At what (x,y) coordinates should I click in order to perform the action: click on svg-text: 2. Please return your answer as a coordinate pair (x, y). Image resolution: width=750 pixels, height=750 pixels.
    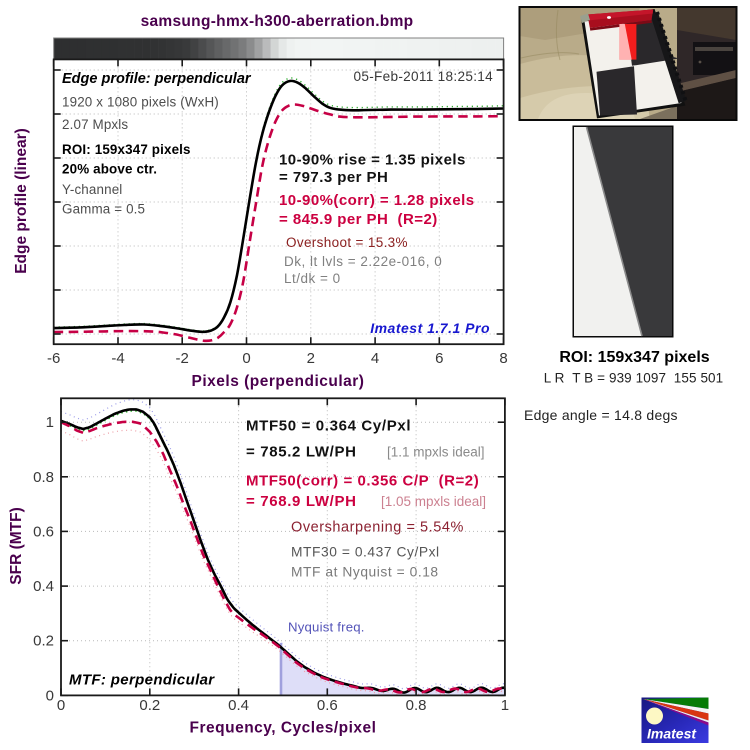
    Looking at the image, I should click on (311, 358).